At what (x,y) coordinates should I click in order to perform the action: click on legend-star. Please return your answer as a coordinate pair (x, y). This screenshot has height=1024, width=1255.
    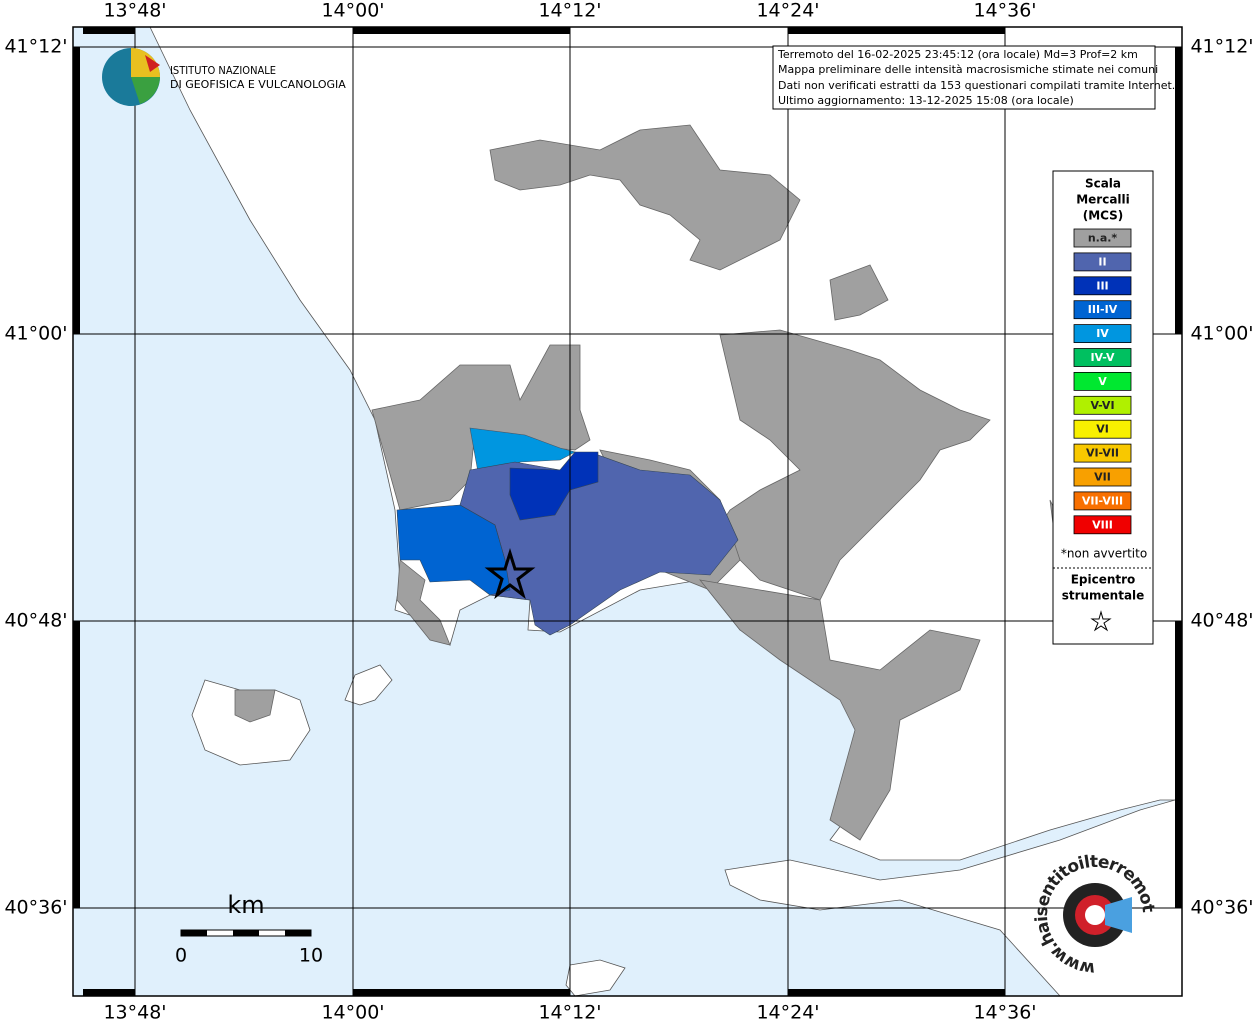
    Looking at the image, I should click on (1101, 621).